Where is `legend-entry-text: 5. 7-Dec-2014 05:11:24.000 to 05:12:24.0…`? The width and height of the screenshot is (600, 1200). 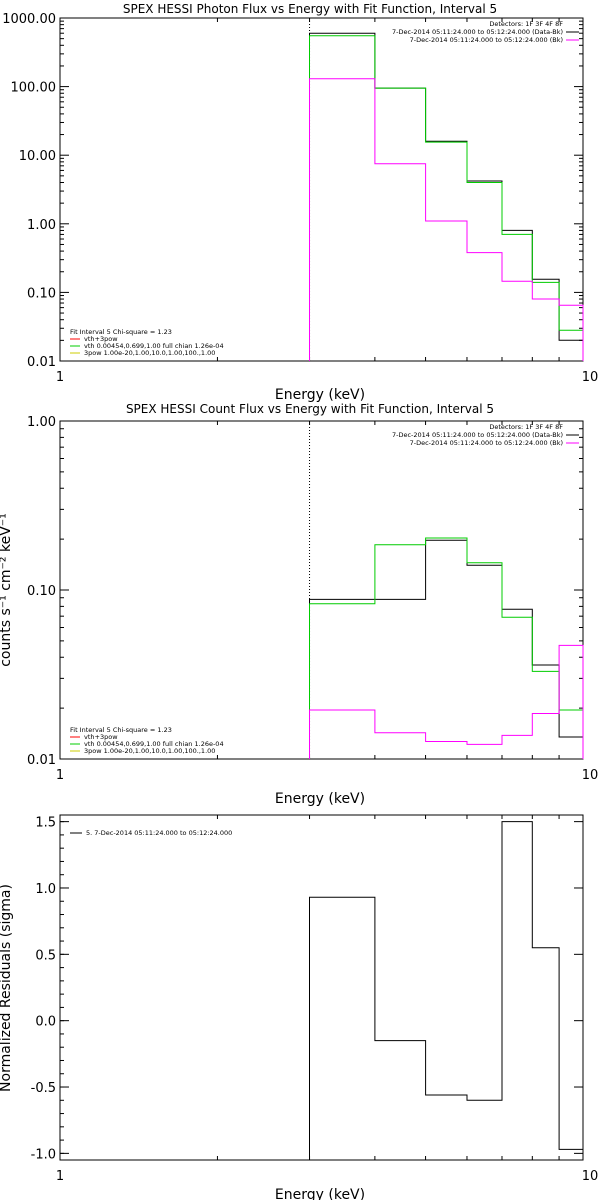
legend-entry-text: 5. 7-Dec-2014 05:11:24.000 to 05:12:24.0… is located at coordinates (159, 833).